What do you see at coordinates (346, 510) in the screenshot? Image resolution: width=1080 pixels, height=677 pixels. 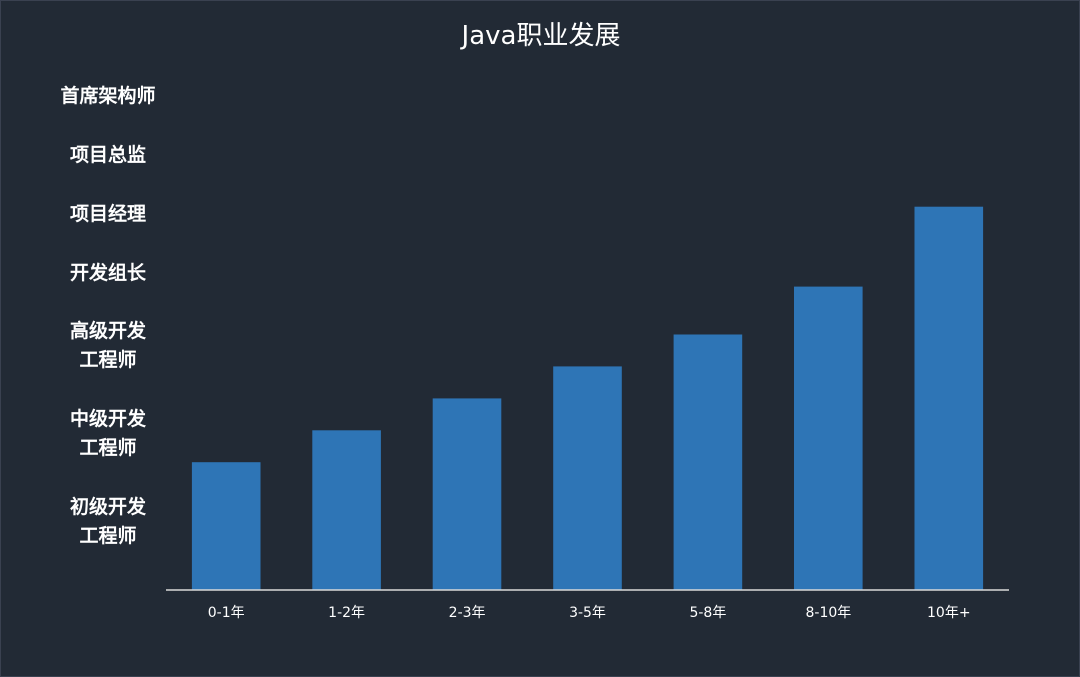 I see `bar-1-2年` at bounding box center [346, 510].